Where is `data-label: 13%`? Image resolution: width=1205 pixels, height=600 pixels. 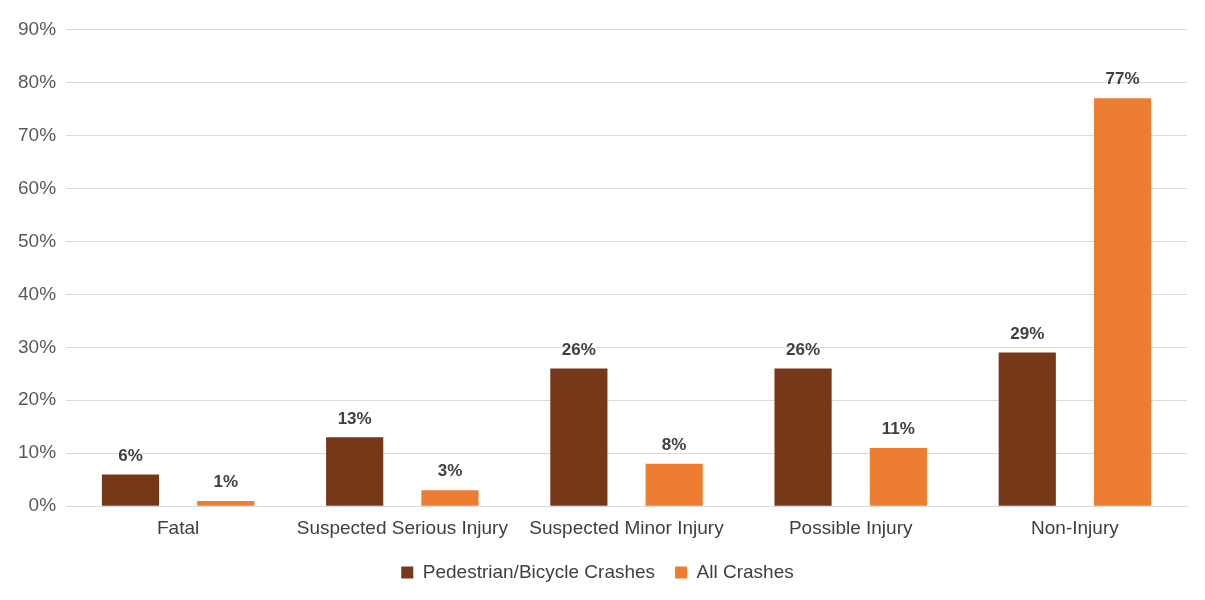
data-label: 13% is located at coordinates (354, 418).